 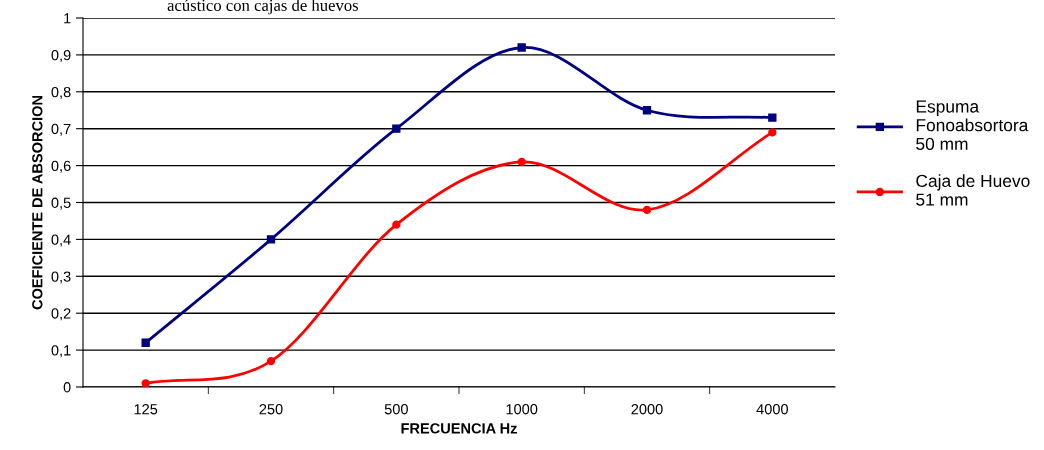 What do you see at coordinates (772, 409) in the screenshot?
I see `x-tick-label: 4000` at bounding box center [772, 409].